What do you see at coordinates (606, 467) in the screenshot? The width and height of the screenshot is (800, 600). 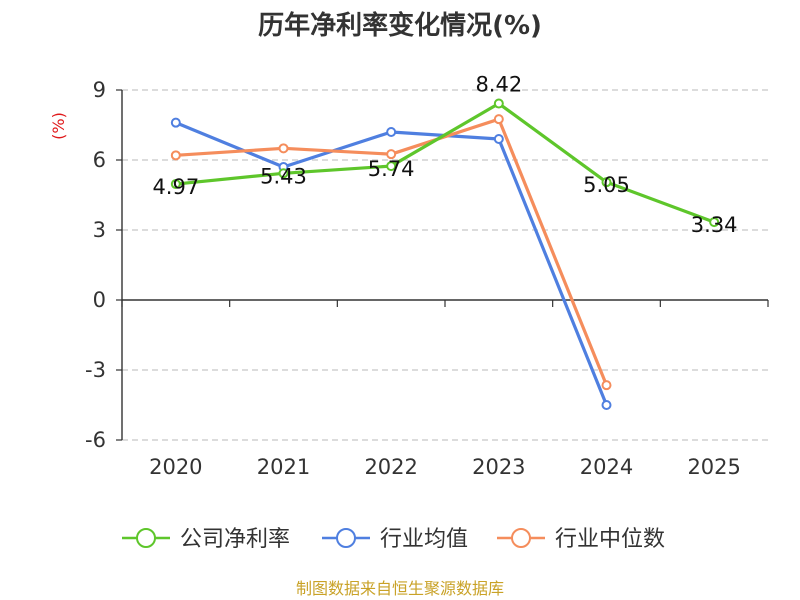 I see `x-tick-label: 2024` at bounding box center [606, 467].